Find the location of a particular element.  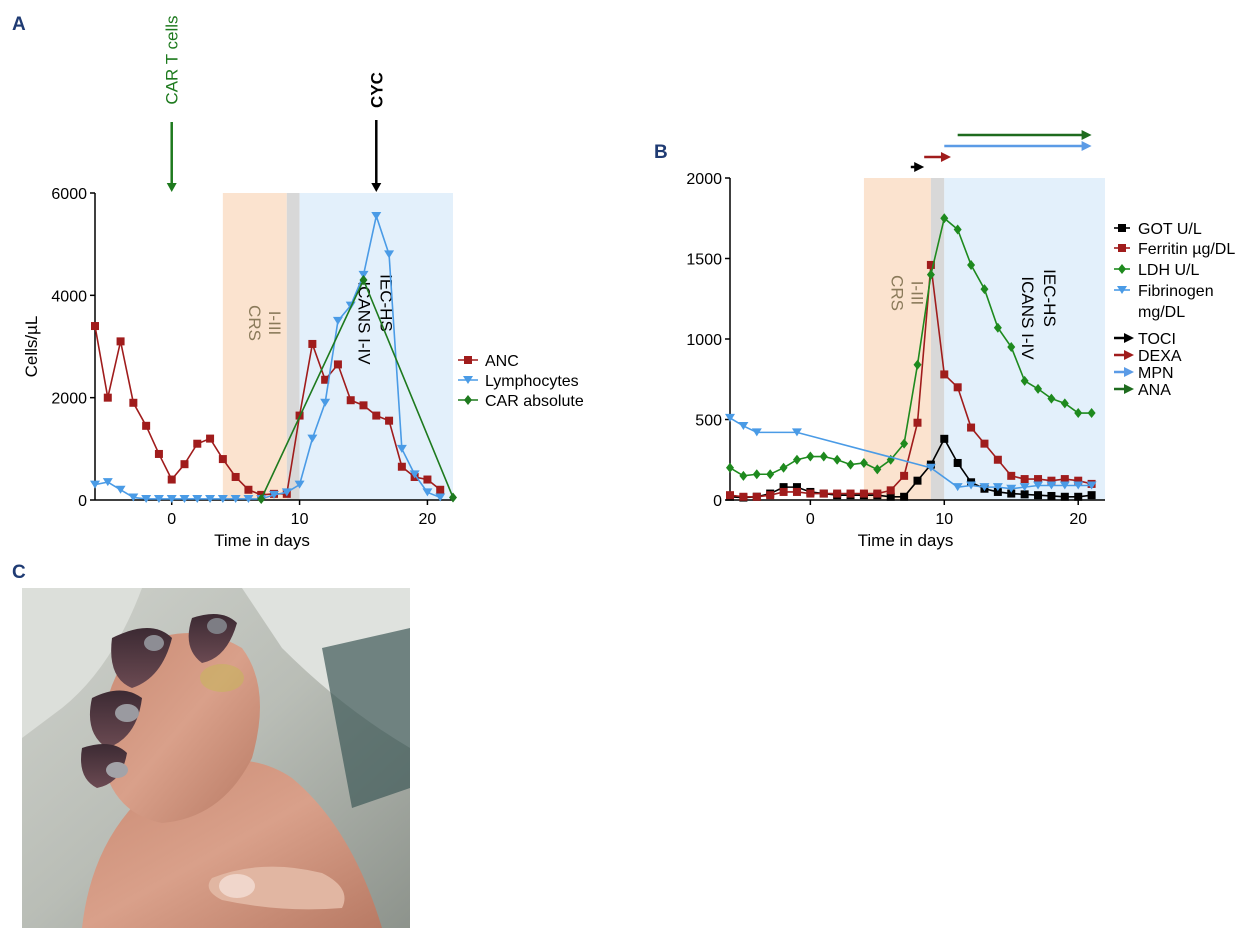

x-axis-label: Time in days is located at coordinates (906, 540).